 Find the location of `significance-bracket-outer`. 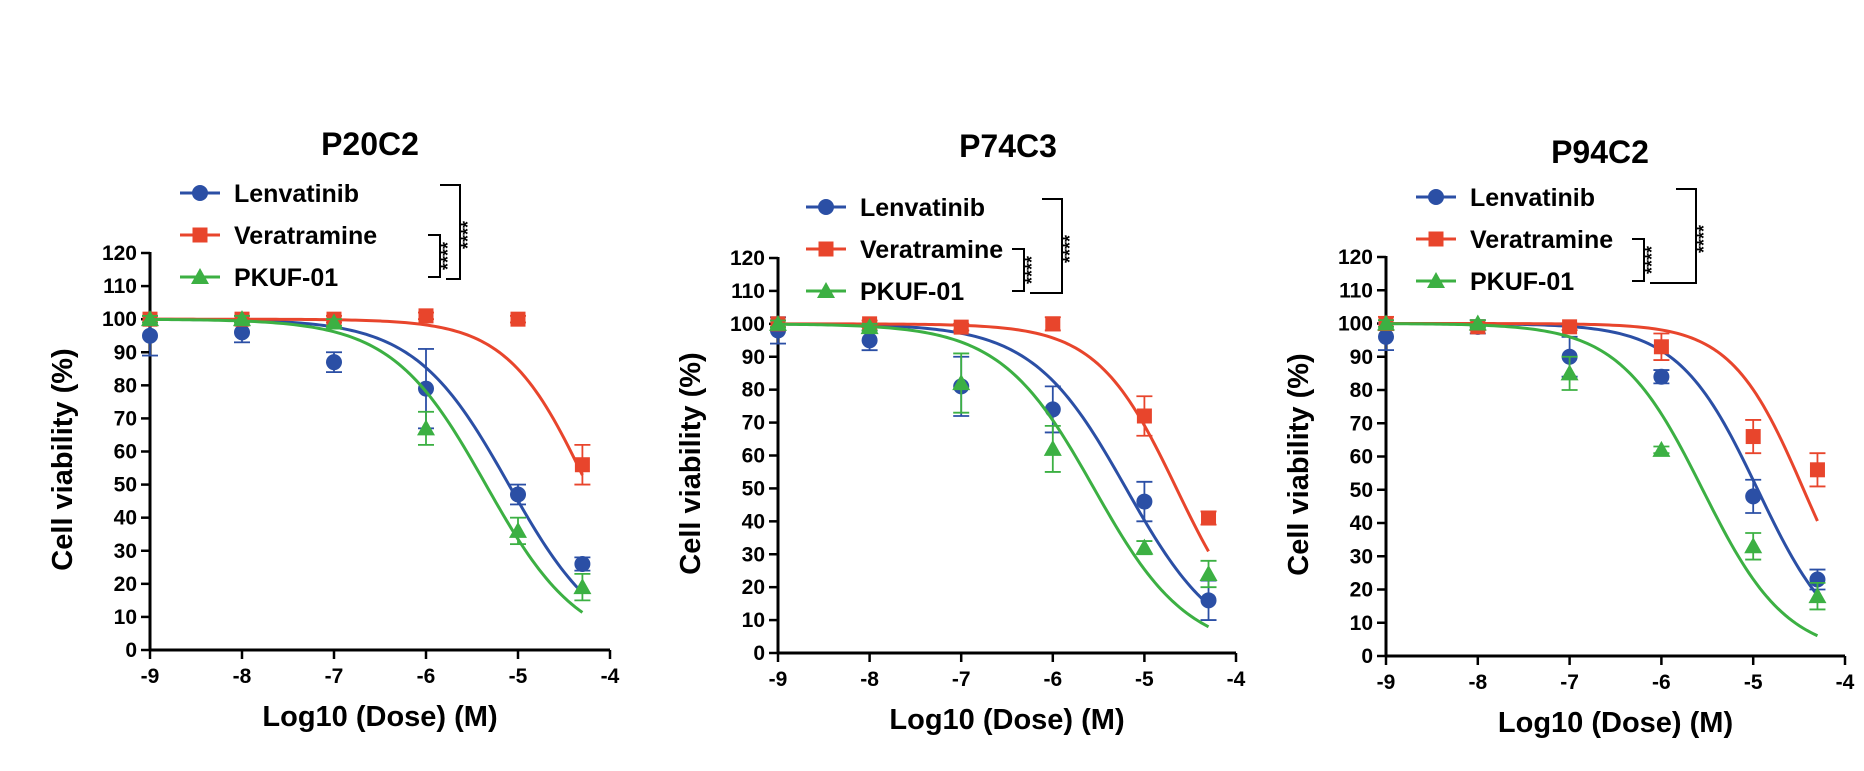

significance-bracket-outer is located at coordinates (450, 232).